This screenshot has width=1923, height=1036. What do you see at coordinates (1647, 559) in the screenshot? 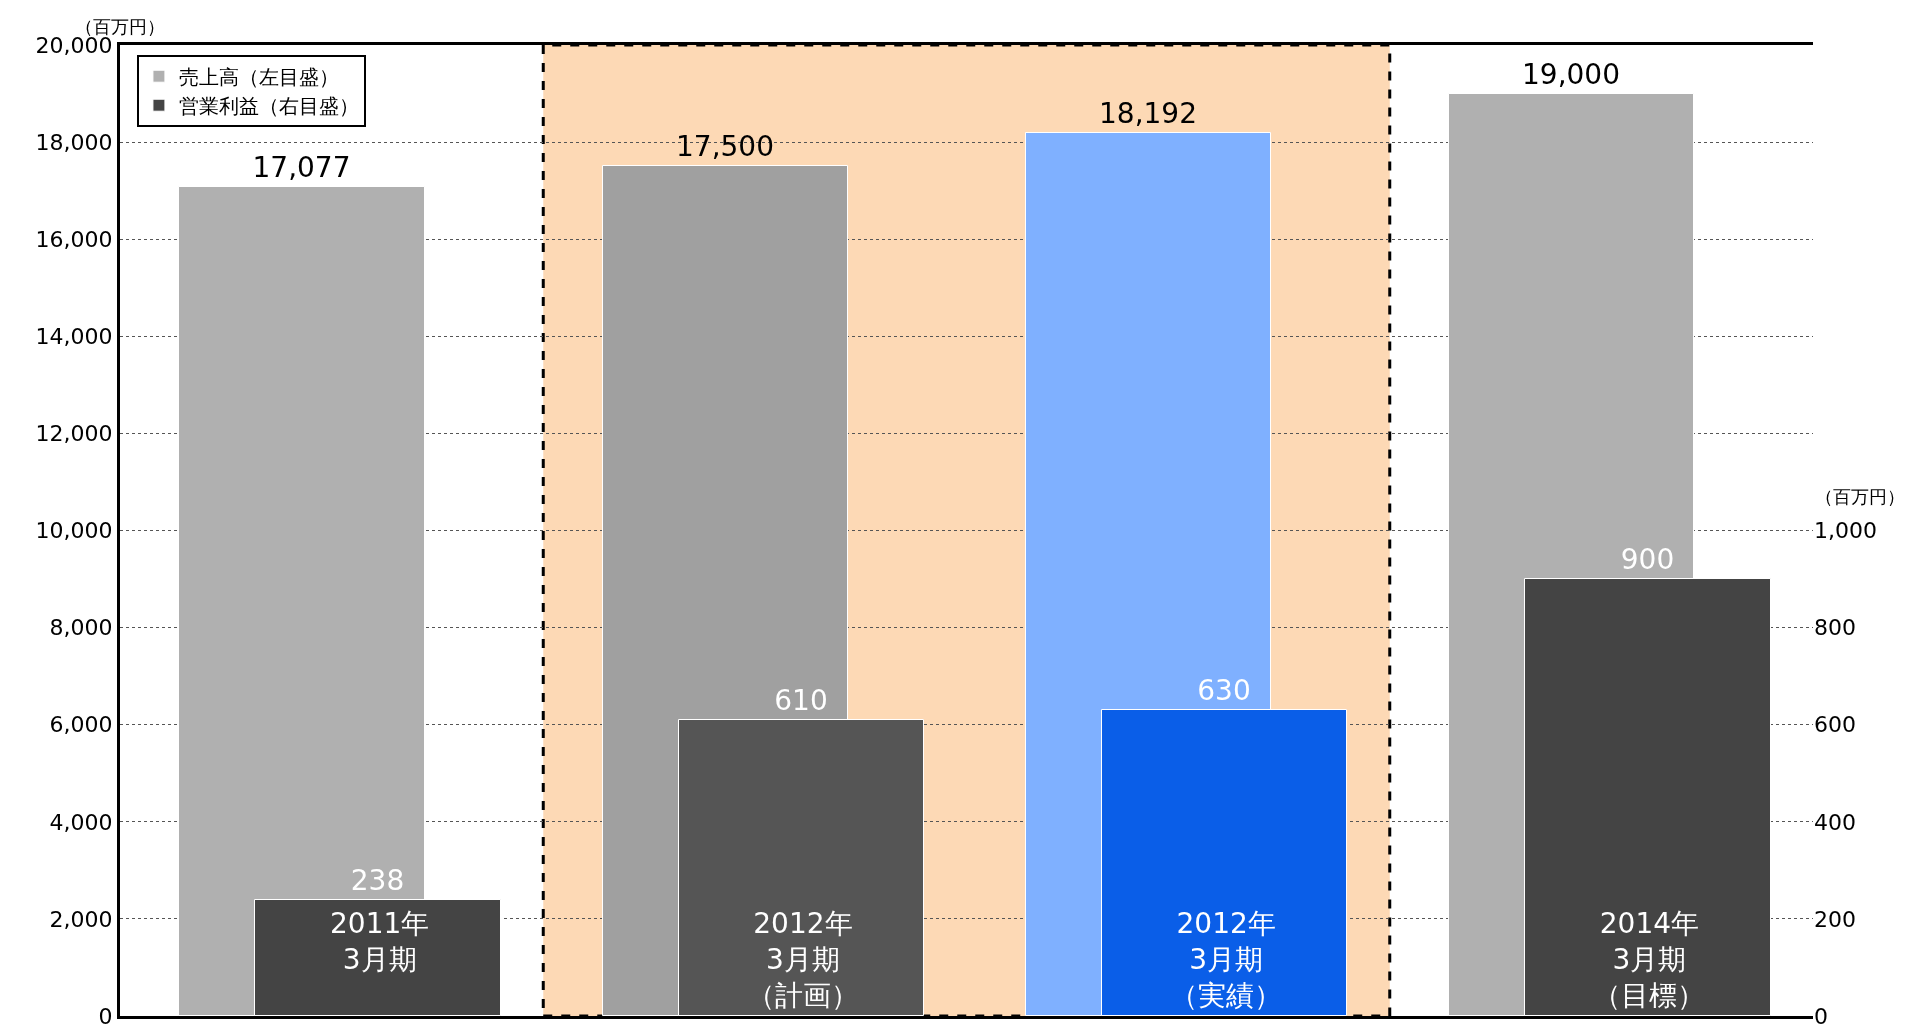
I see `data-label: 900` at bounding box center [1647, 559].